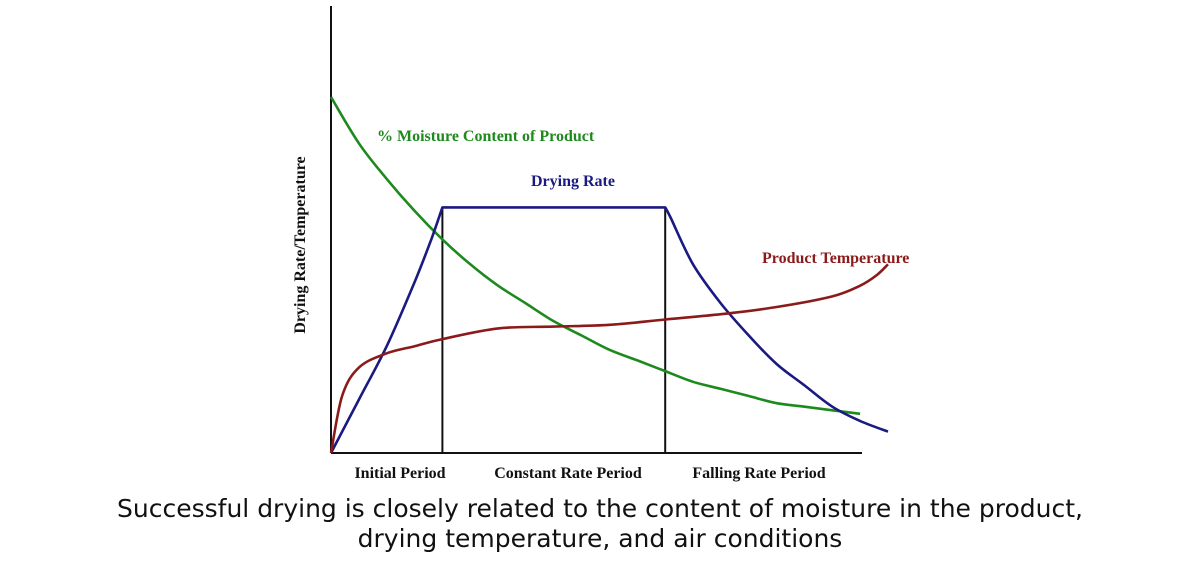 This screenshot has height=565, width=1200. Describe the element at coordinates (600, 538) in the screenshot. I see `caption-line-2: drying temperature, and air conditions` at that location.